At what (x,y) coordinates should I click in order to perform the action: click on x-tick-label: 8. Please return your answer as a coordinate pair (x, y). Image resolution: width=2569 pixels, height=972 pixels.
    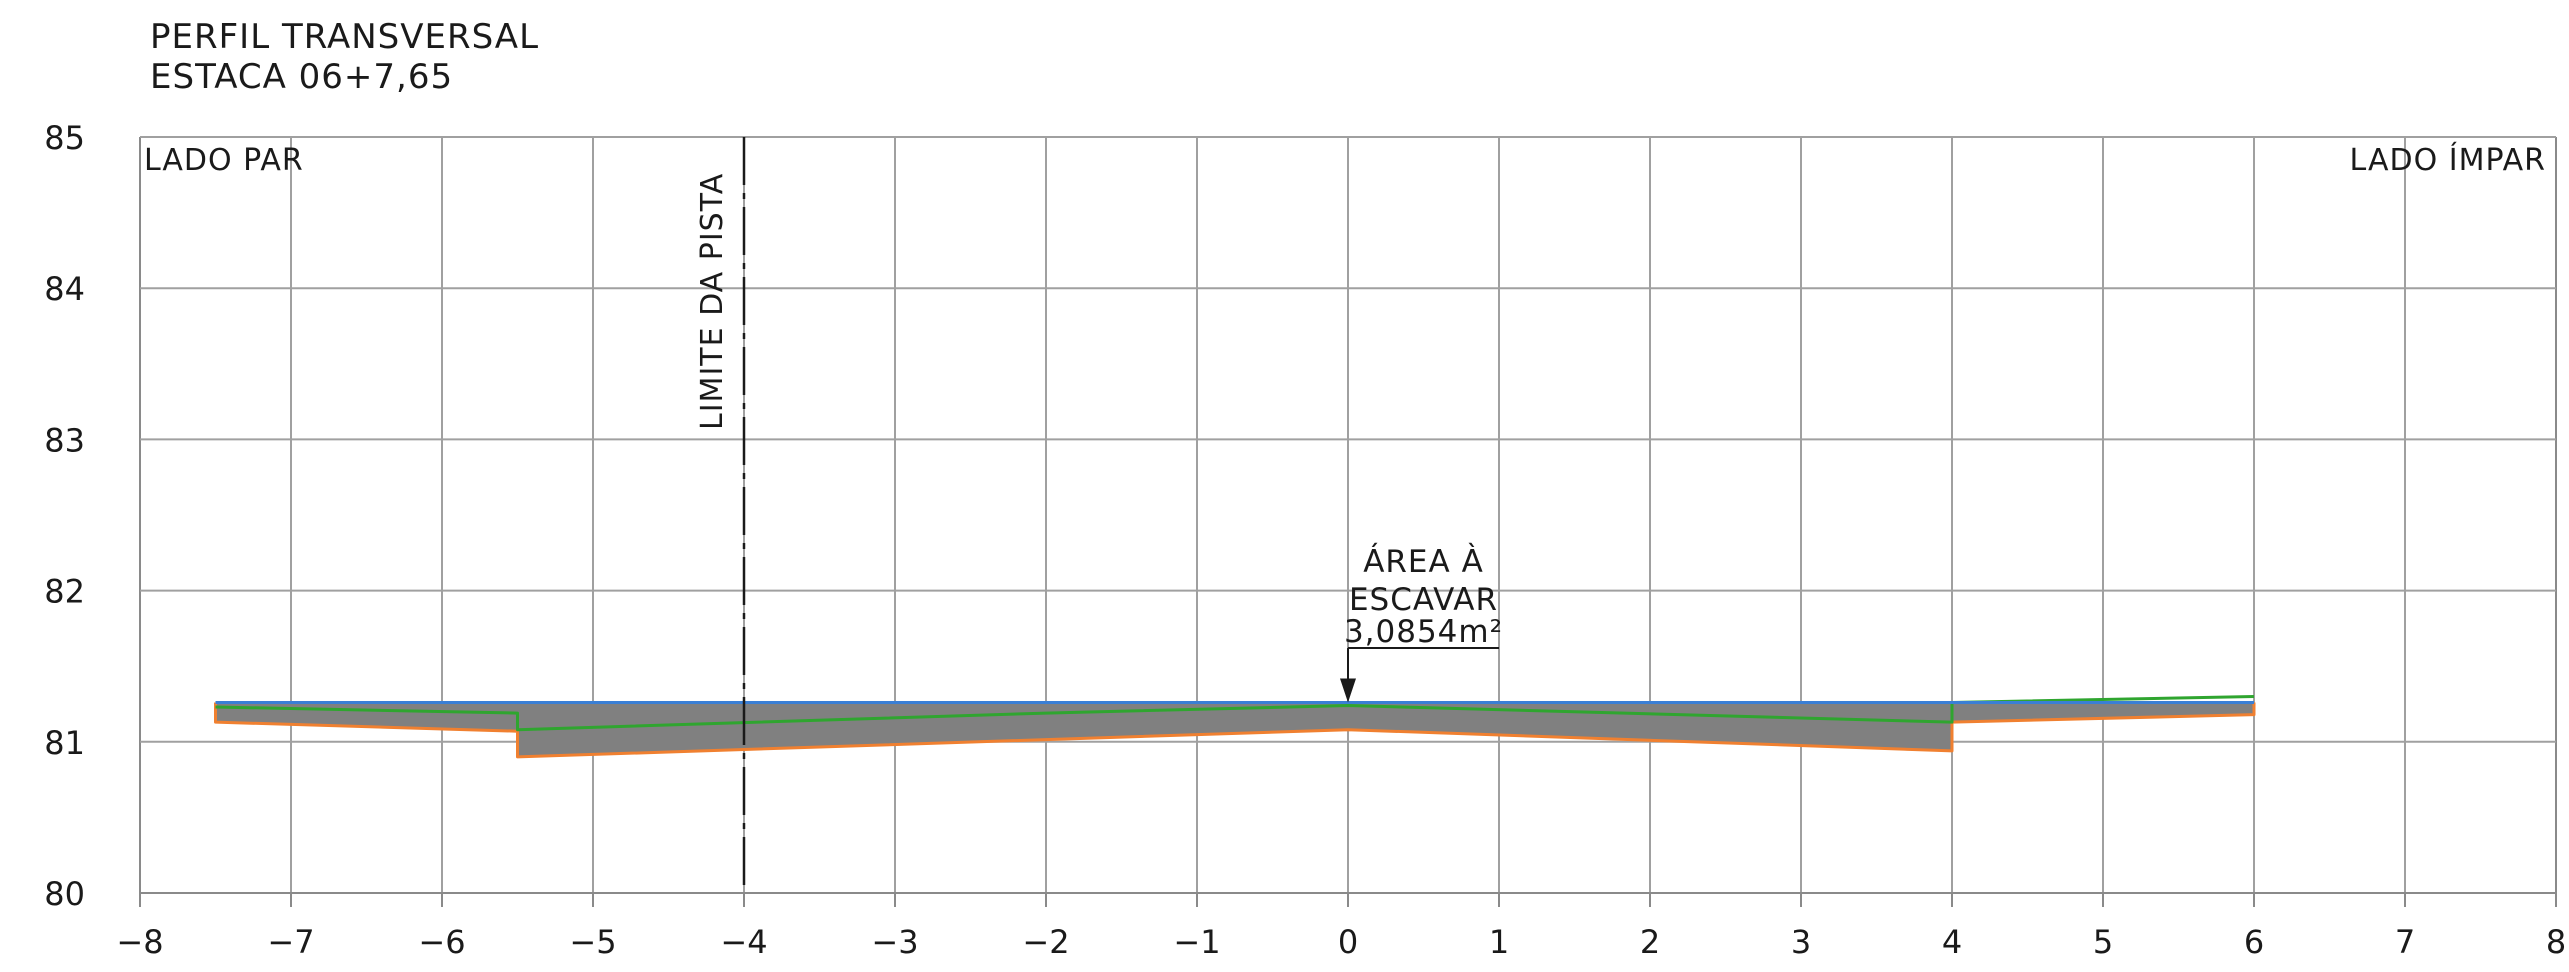
    Looking at the image, I should click on (2556, 942).